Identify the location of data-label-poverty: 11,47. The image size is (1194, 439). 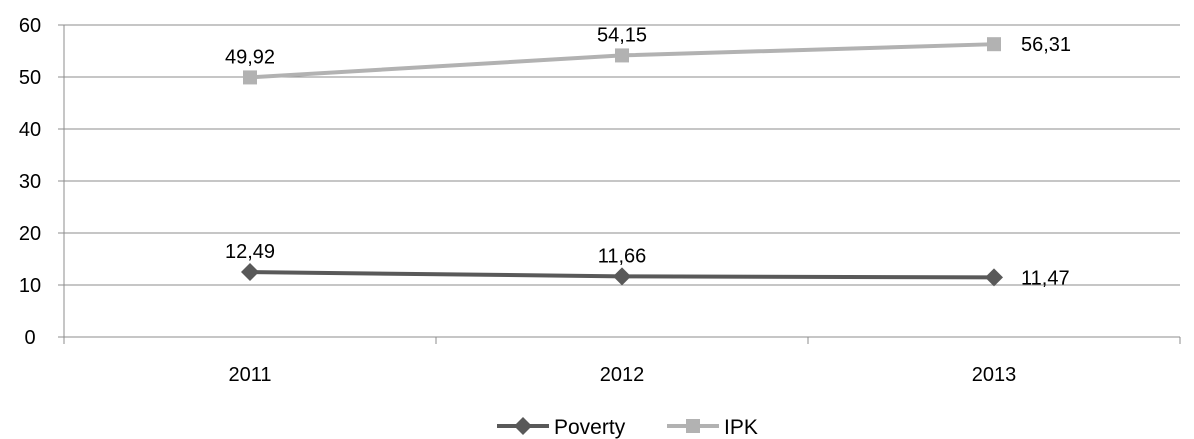
(1045, 278).